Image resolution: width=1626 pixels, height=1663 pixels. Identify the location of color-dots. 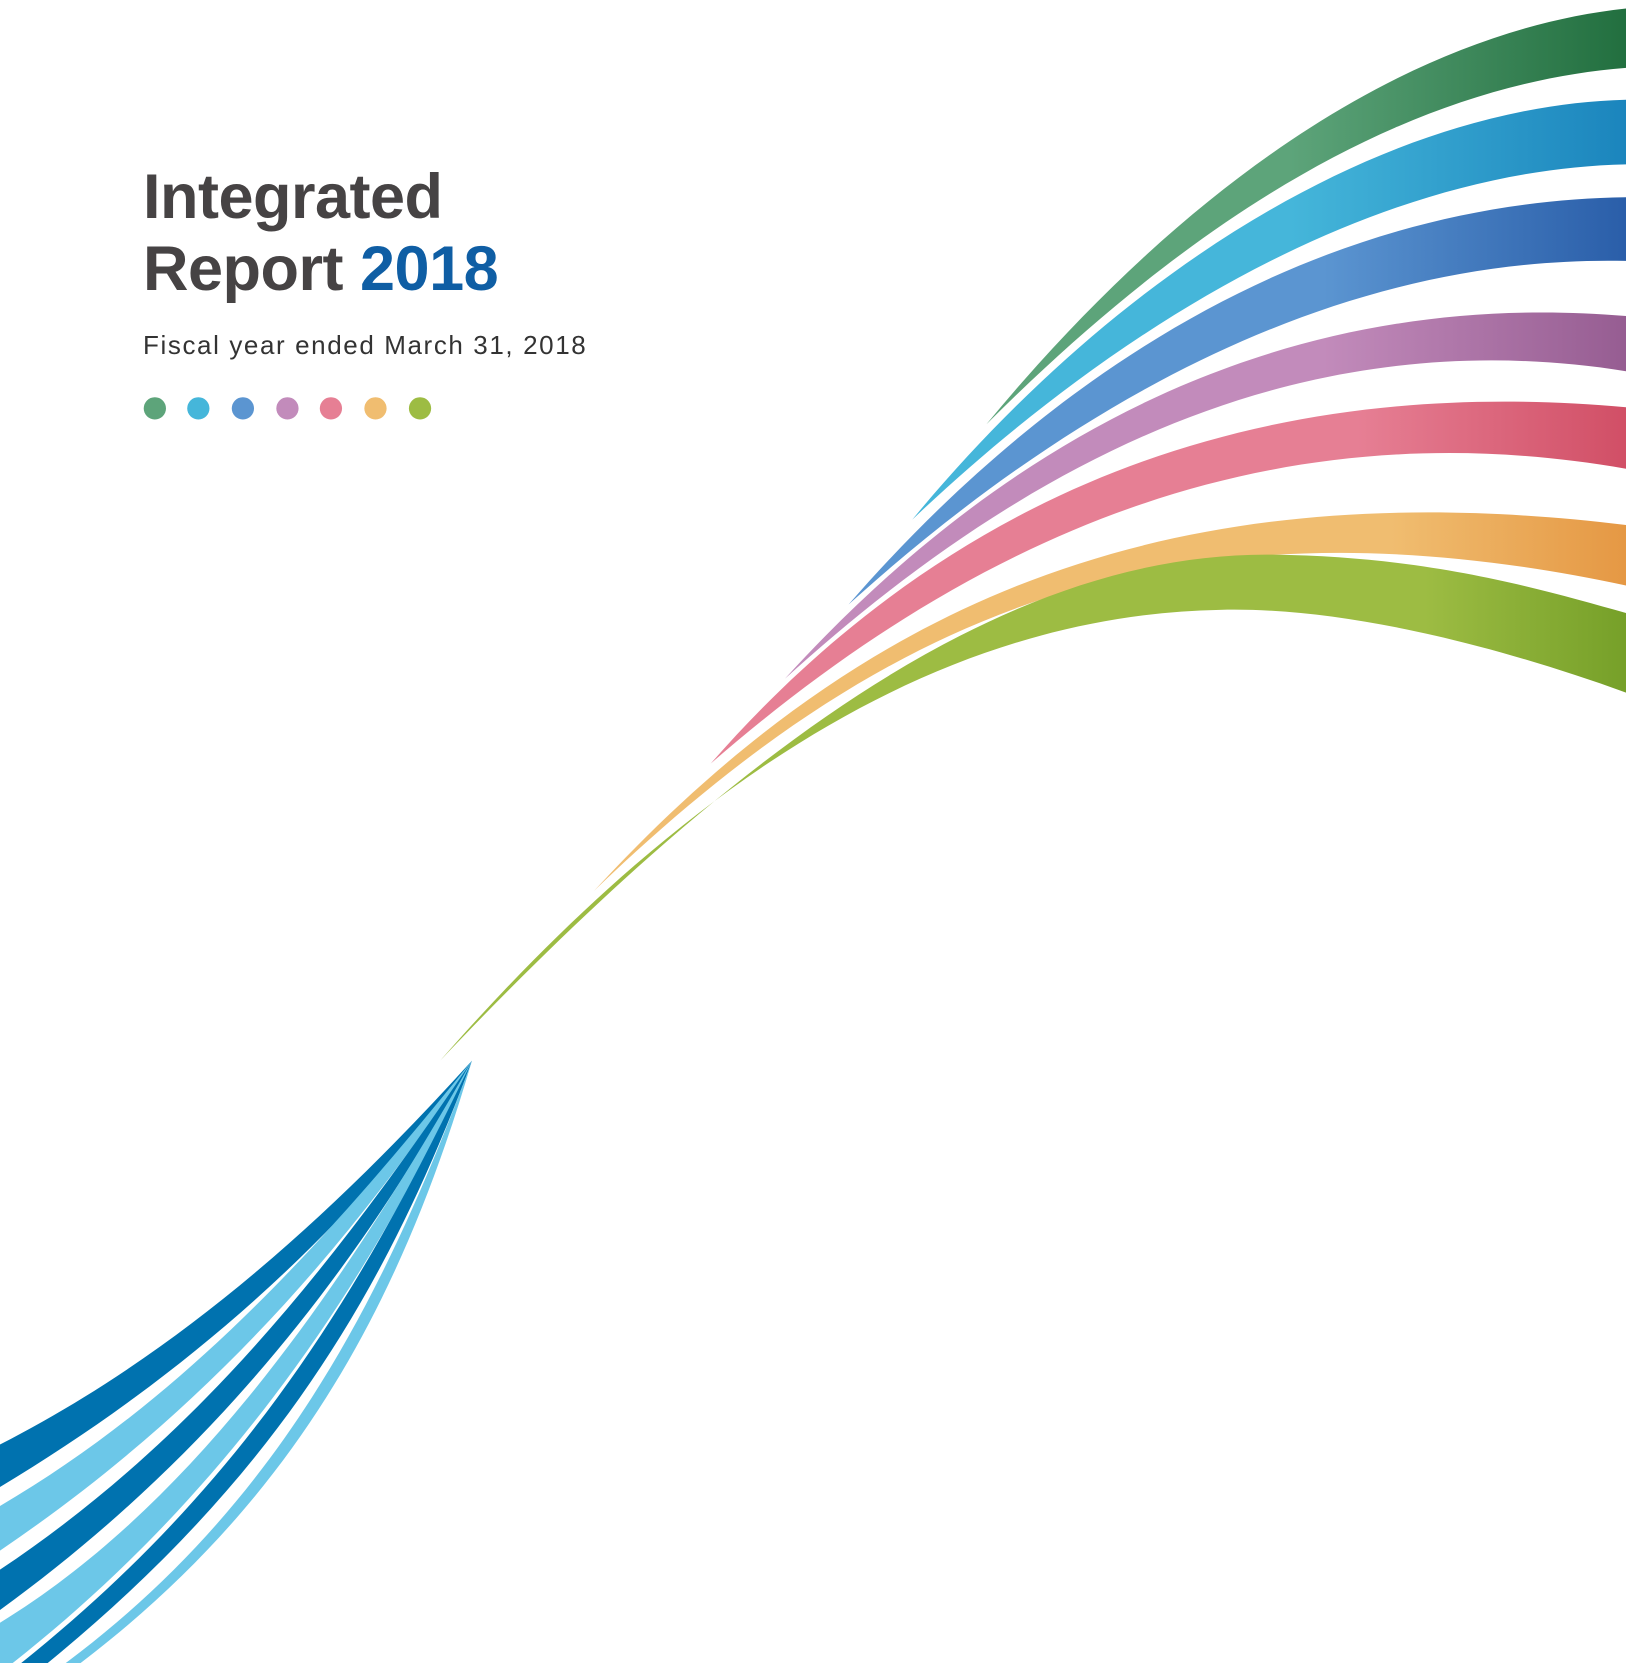
(287, 408).